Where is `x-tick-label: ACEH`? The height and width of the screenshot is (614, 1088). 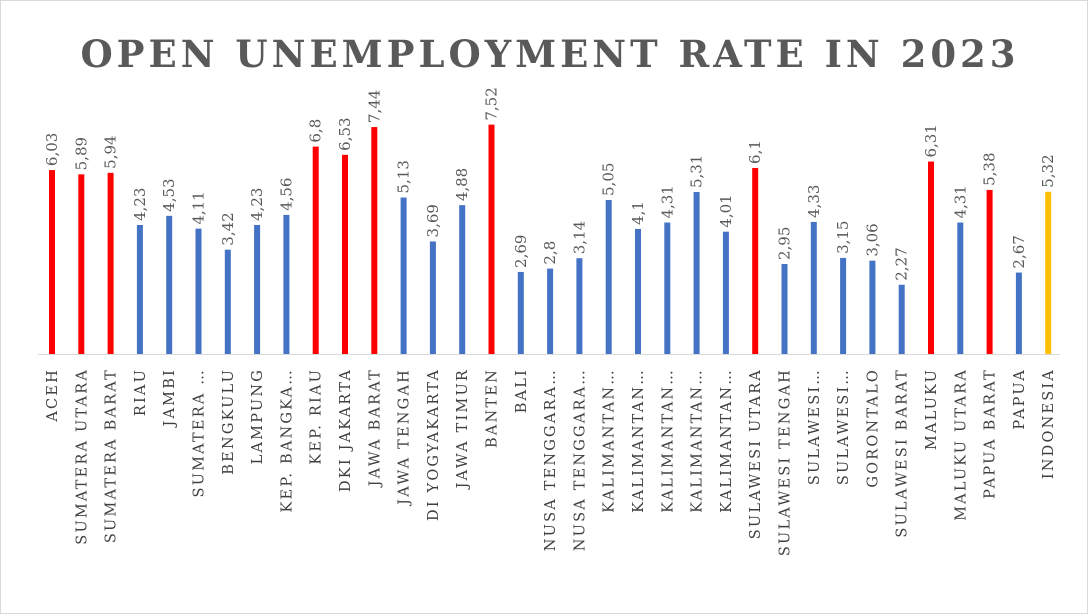 x-tick-label: ACEH is located at coordinates (53, 395).